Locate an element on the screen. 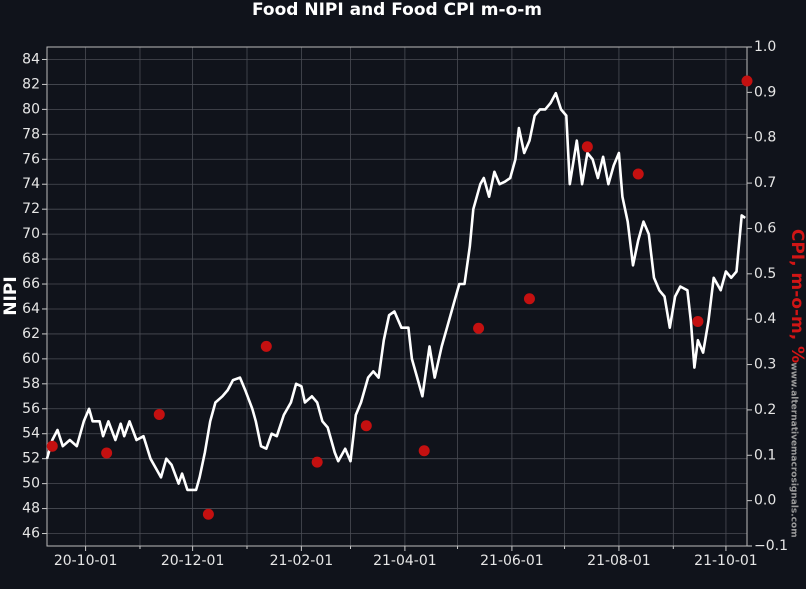 The image size is (806, 589). y2-tick-label: 0.8 is located at coordinates (765, 138).